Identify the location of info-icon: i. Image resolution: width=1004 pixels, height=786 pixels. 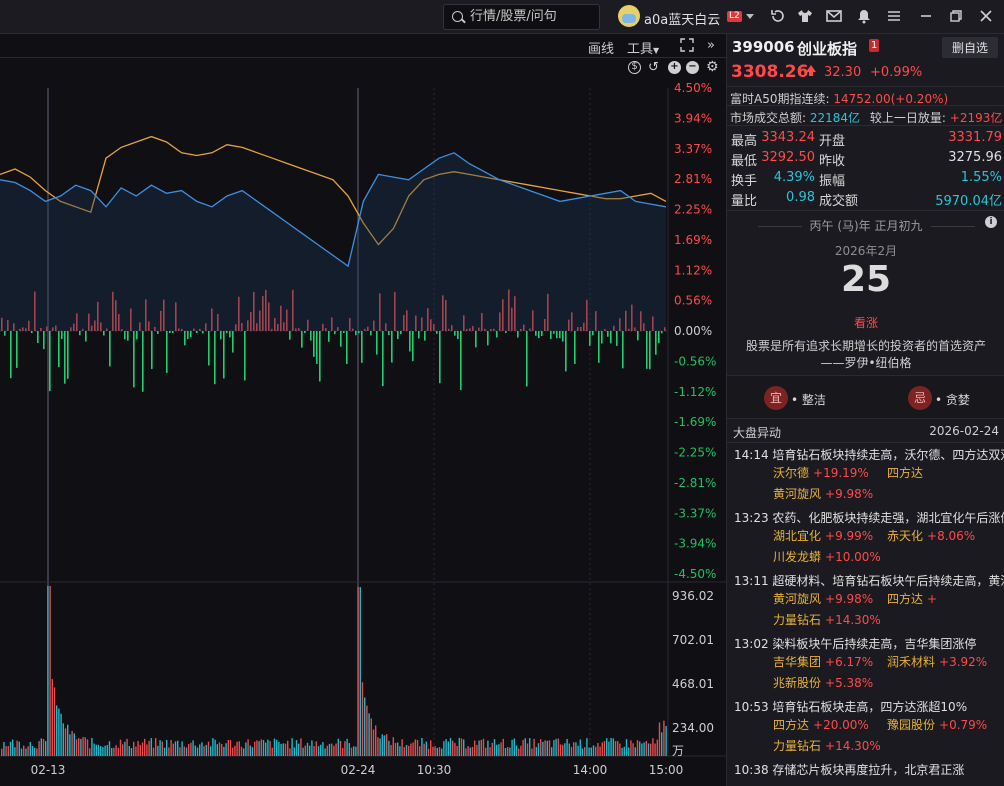
(991, 222).